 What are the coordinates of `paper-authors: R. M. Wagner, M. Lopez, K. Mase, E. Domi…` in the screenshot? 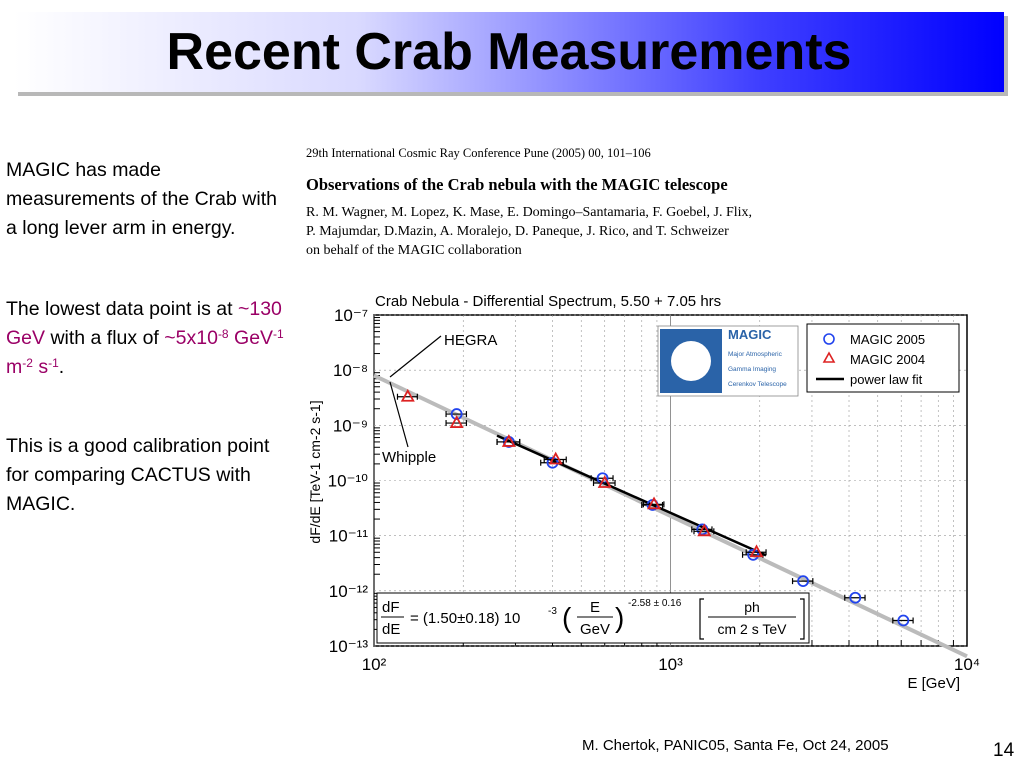 It's located at (665, 231).